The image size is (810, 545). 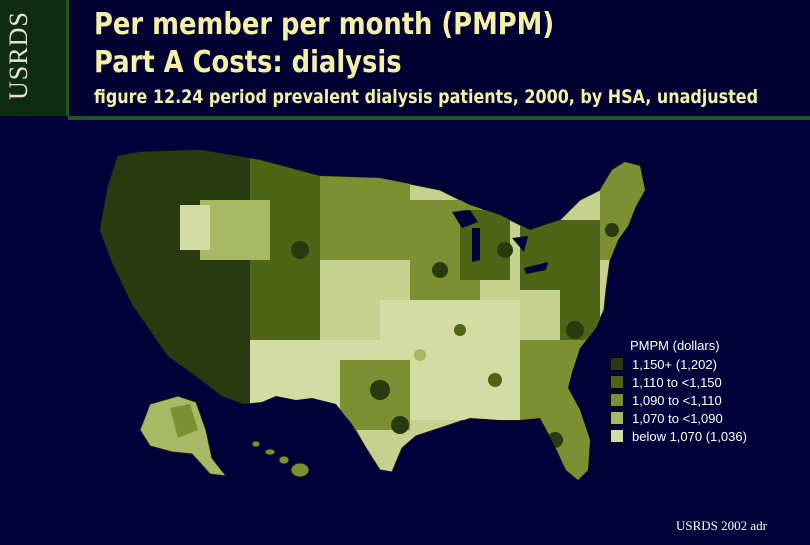 What do you see at coordinates (536, 268) in the screenshot?
I see `lake-erie` at bounding box center [536, 268].